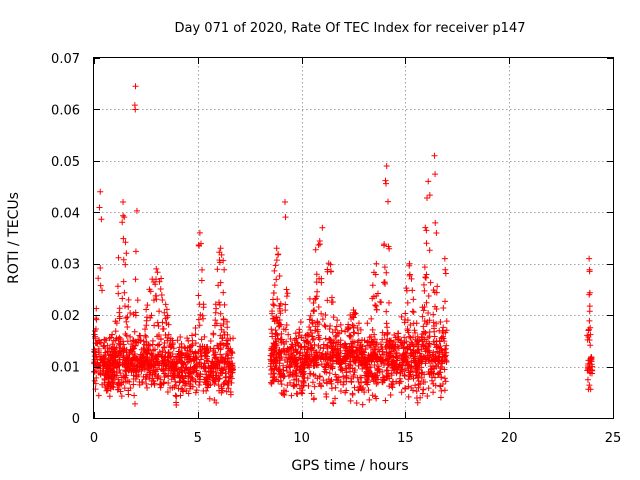 This screenshot has height=480, width=640. I want to click on y-tick-label: 0.03, so click(65, 265).